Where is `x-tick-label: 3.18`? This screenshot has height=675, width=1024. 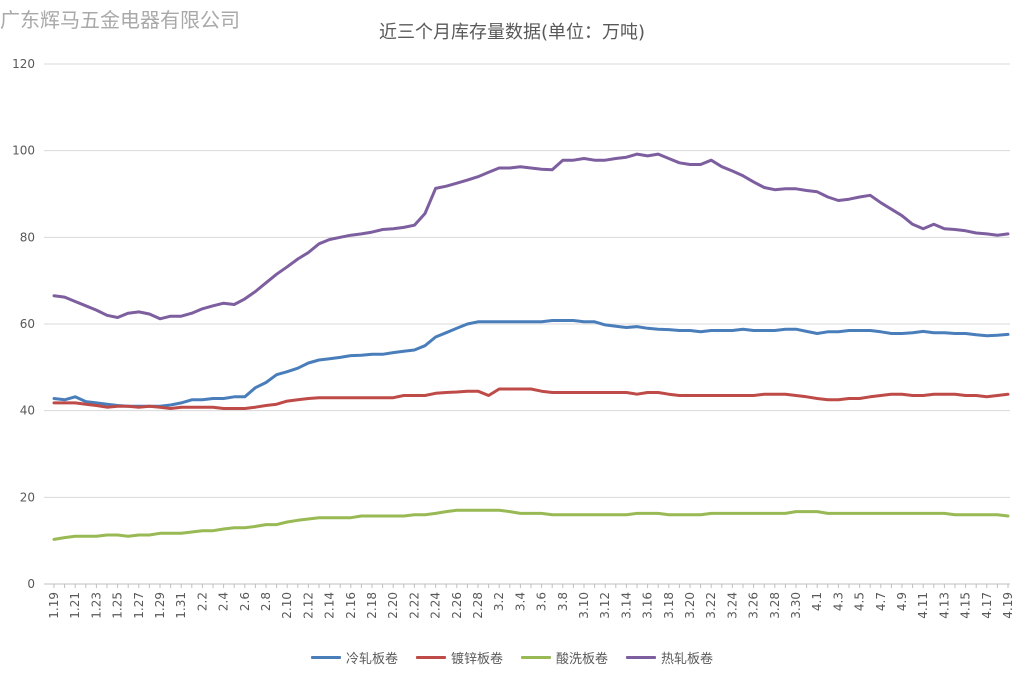 x-tick-label: 3.18 is located at coordinates (669, 605).